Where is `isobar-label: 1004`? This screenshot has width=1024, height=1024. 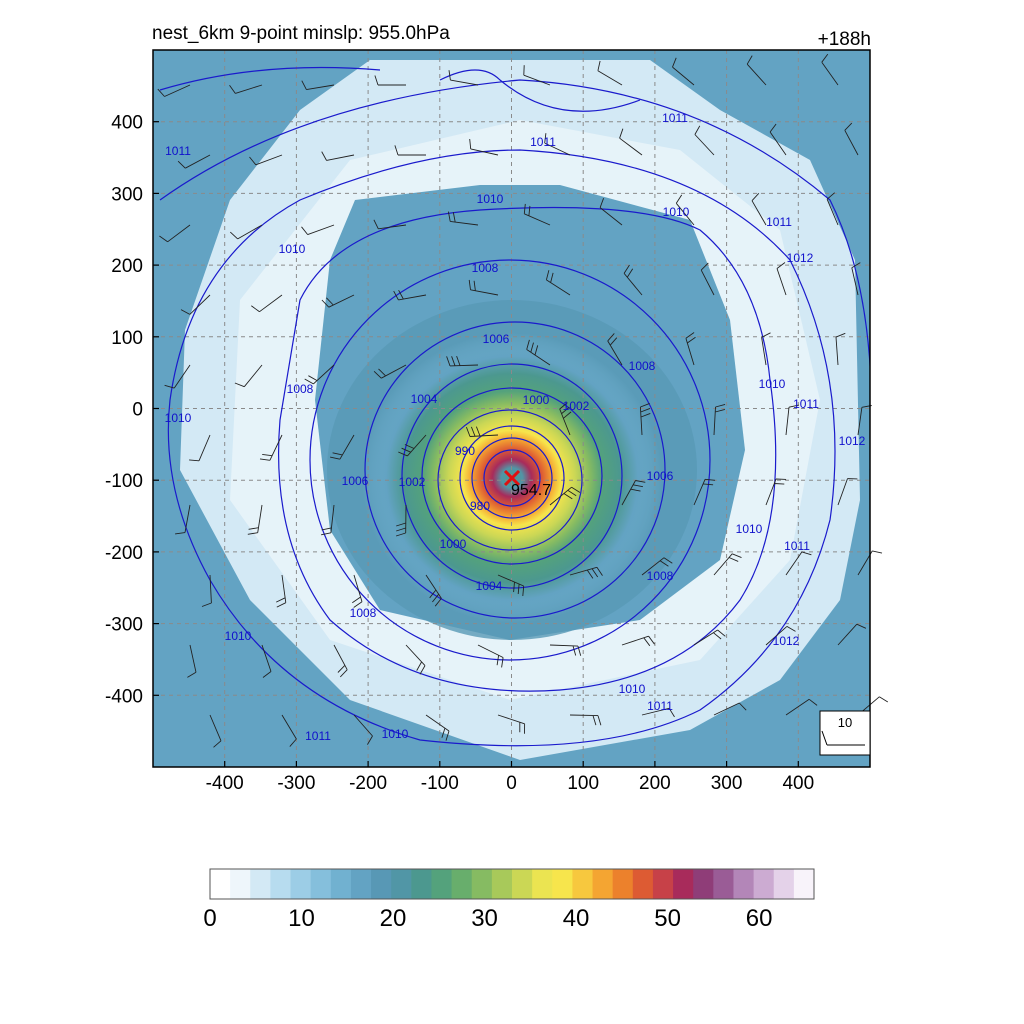
isobar-label: 1004 is located at coordinates (424, 399).